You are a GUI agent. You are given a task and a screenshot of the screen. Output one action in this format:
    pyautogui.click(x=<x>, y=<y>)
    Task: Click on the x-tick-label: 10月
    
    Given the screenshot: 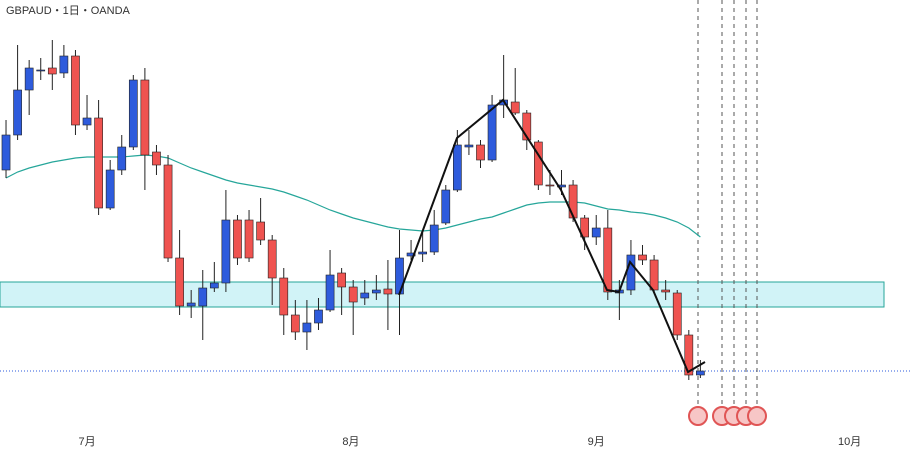 What is the action you would take?
    pyautogui.click(x=849, y=442)
    